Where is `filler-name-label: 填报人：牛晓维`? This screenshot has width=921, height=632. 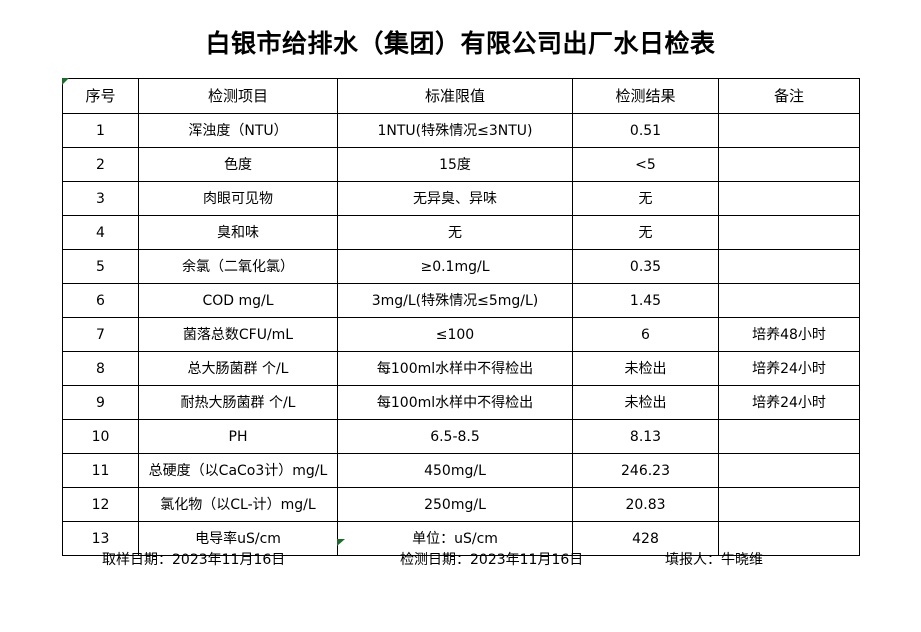
filler-name-label: 填报人：牛晓维 is located at coordinates (714, 560).